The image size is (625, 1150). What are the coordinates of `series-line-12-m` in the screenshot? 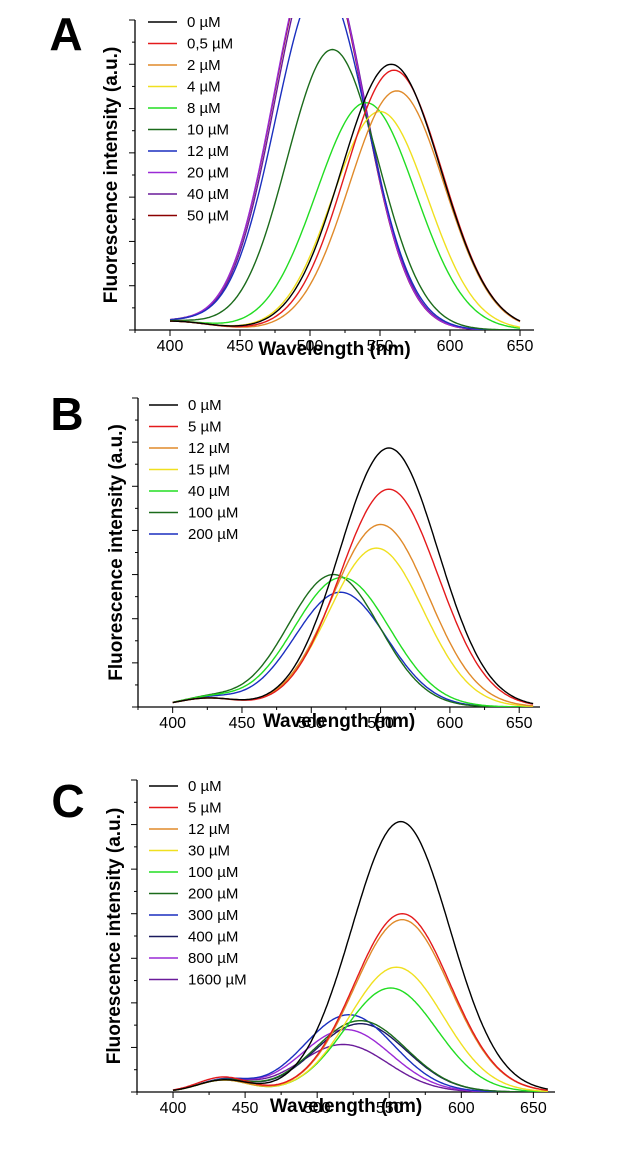 It's located at (353, 615).